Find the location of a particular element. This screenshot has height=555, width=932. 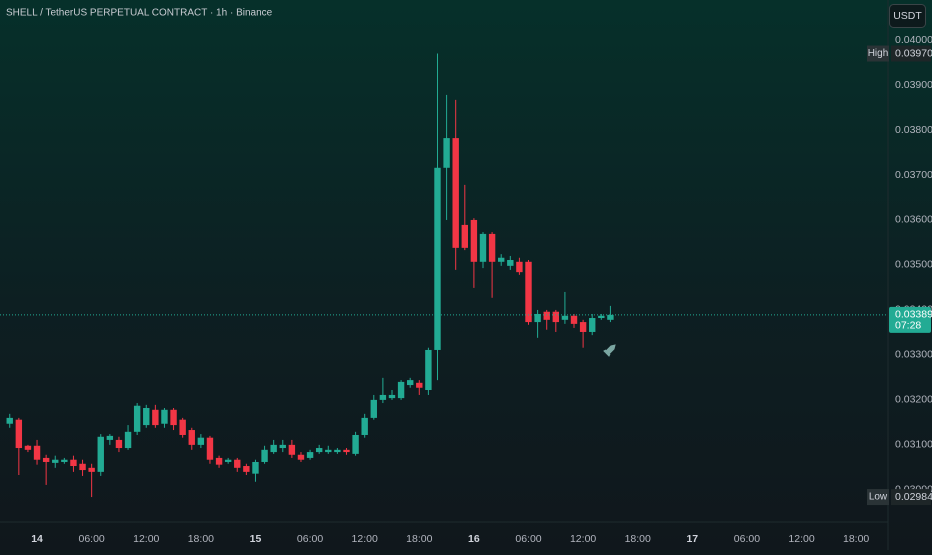

high-name: High is located at coordinates (878, 53).